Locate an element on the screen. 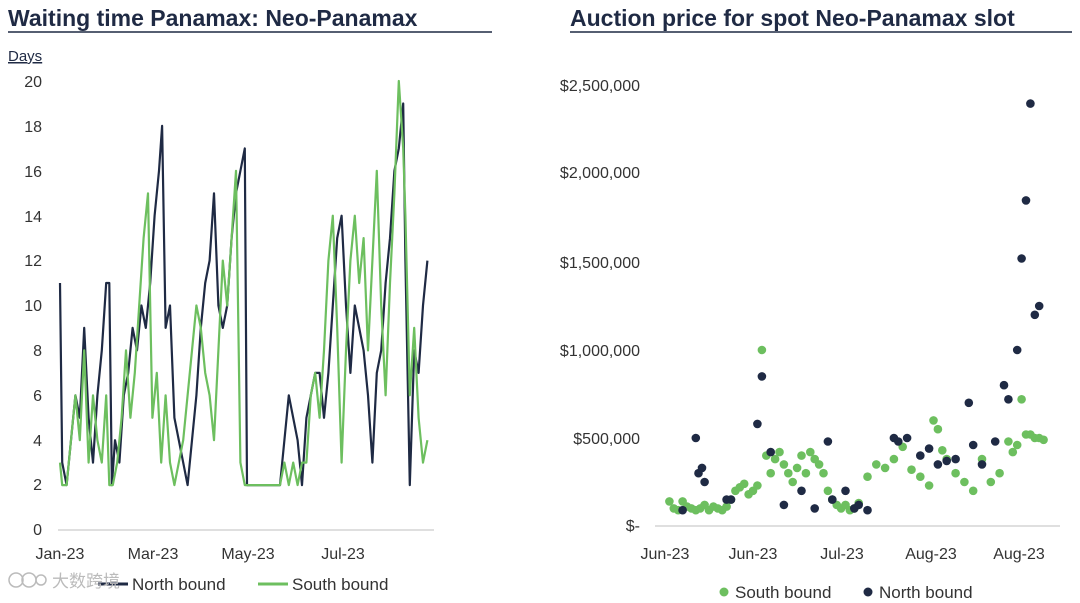 Image resolution: width=1080 pixels, height=603 pixels. legend-south-marker is located at coordinates (724, 592).